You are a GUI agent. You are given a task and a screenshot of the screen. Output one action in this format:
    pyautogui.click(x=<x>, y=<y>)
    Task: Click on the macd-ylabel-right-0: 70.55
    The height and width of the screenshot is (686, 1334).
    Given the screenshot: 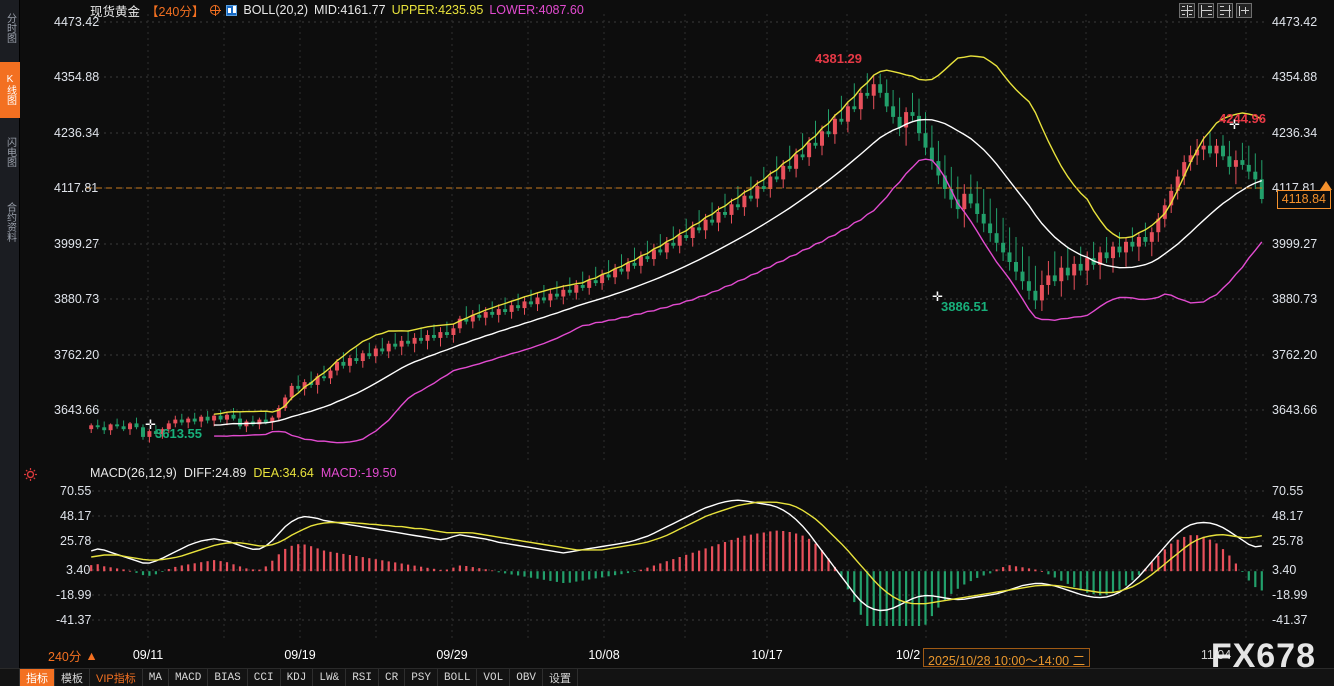 What is the action you would take?
    pyautogui.click(x=1288, y=491)
    